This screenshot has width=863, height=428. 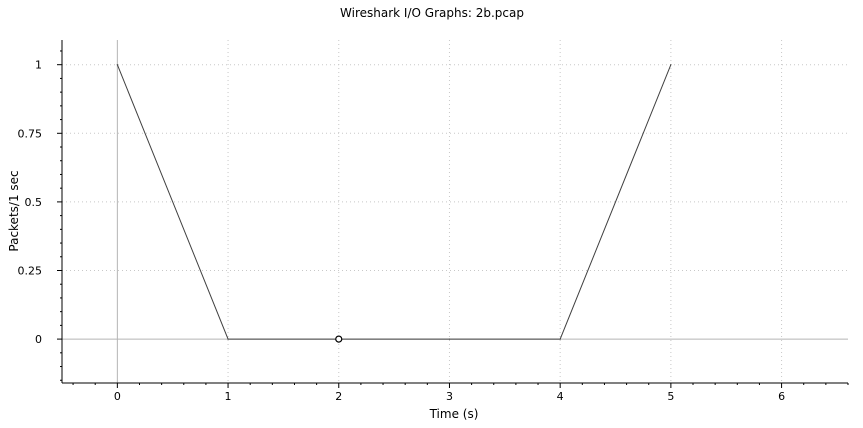 I want to click on y-axis-label: Packets/1 sec, so click(x=14, y=210).